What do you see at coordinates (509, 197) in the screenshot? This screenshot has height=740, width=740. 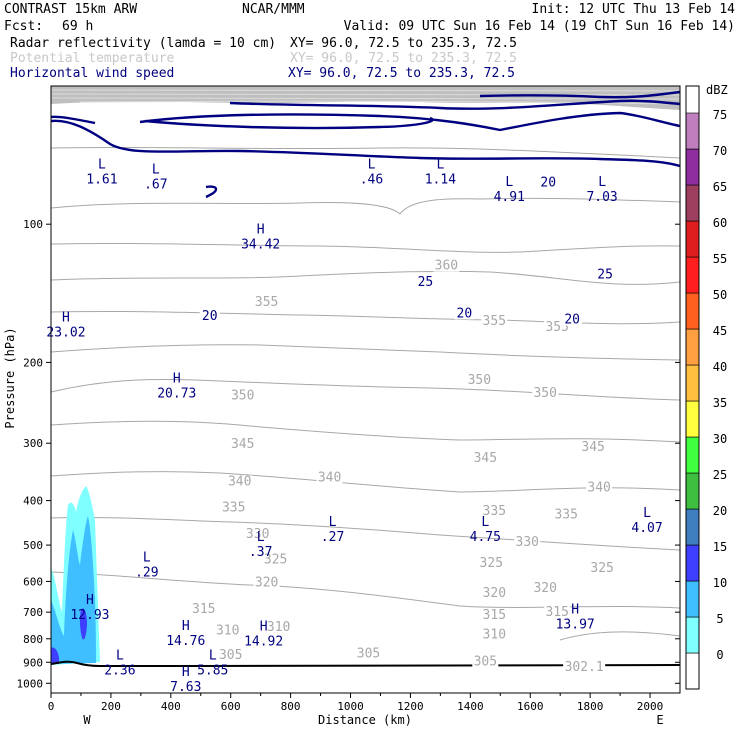 I see `extremum-value: 4.91` at bounding box center [509, 197].